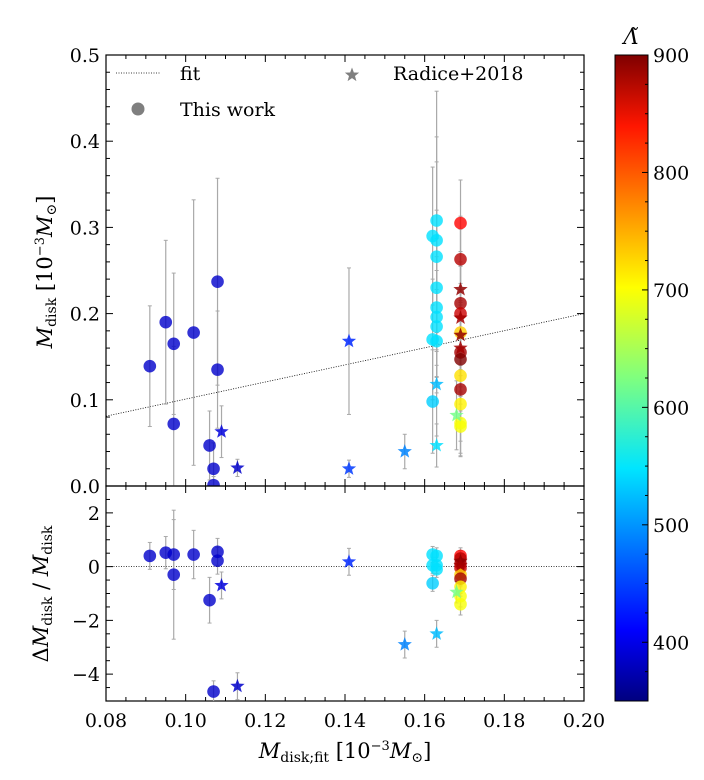 This screenshot has height=780, width=704. I want to click on bottom-y-tick-label: −2, so click(86, 621).